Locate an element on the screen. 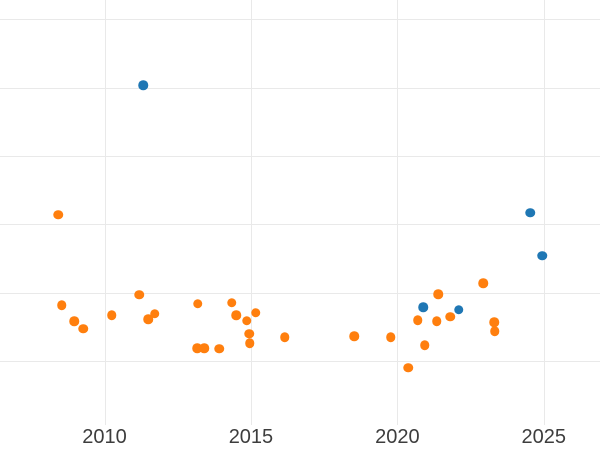 The height and width of the screenshot is (450, 600). x-tick-label: 2015 is located at coordinates (251, 437).